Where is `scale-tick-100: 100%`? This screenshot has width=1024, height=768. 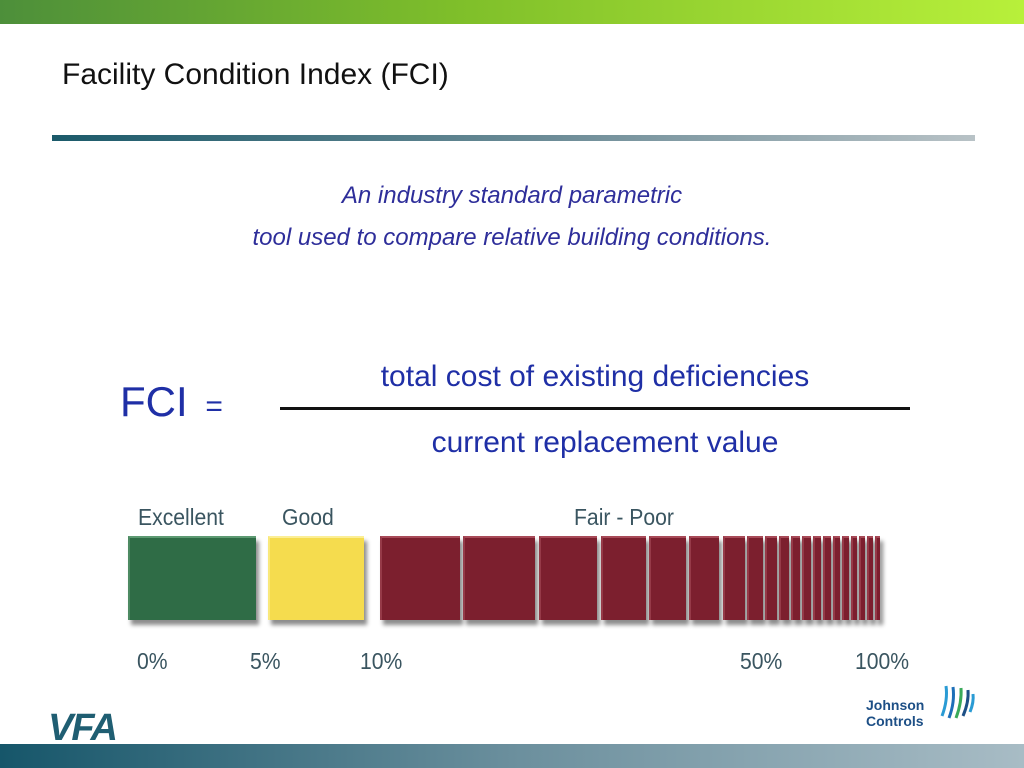 scale-tick-100: 100% is located at coordinates (882, 661).